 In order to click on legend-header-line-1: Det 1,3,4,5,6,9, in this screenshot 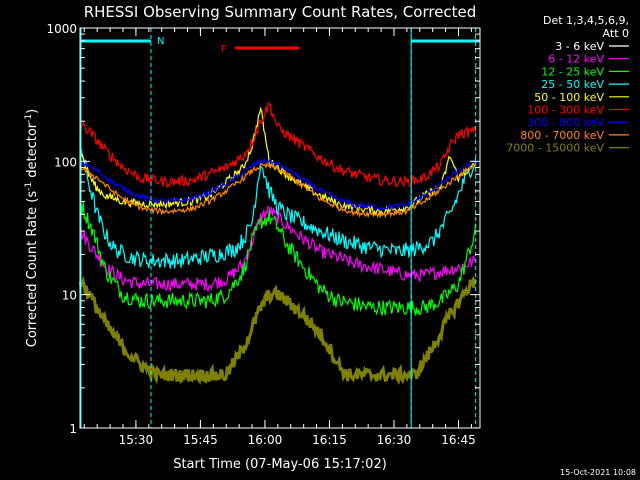, I will do `click(586, 20)`.